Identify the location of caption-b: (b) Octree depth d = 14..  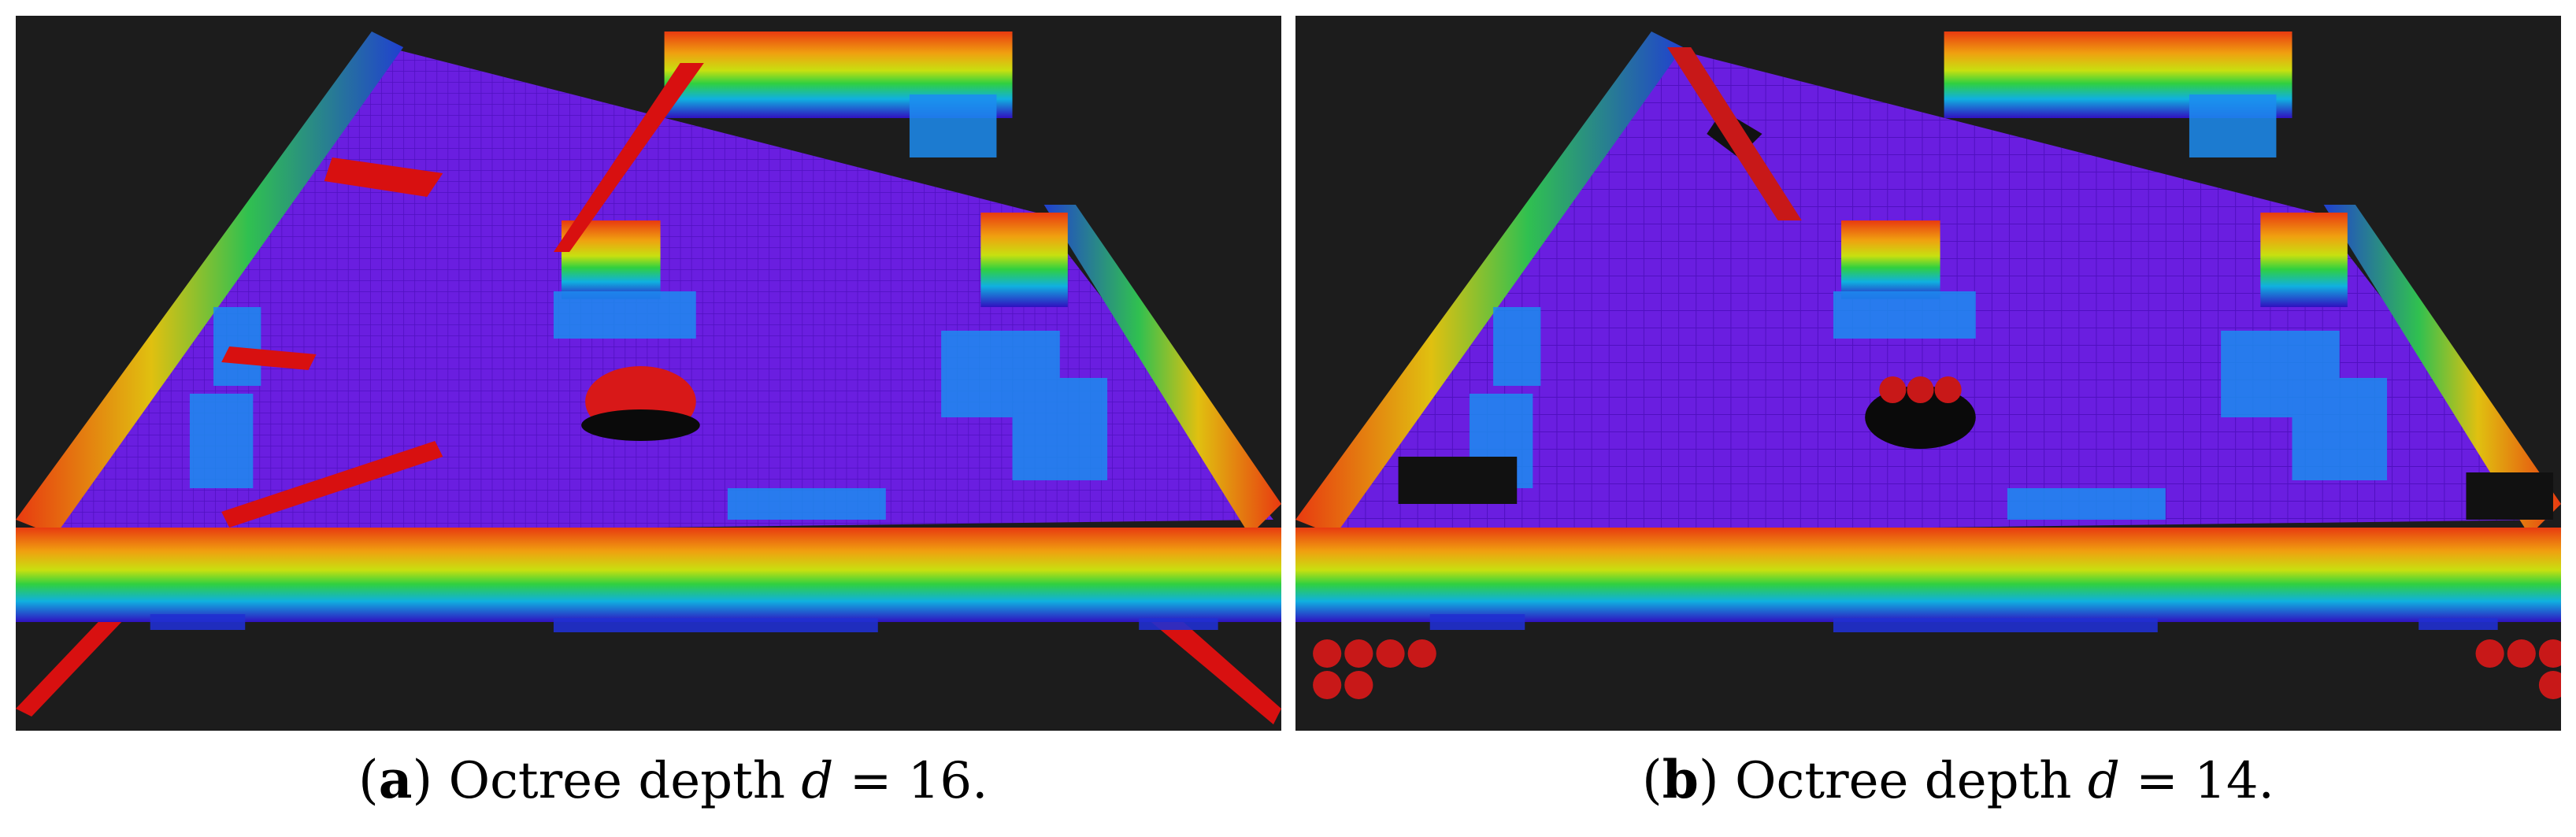
(1958, 780).